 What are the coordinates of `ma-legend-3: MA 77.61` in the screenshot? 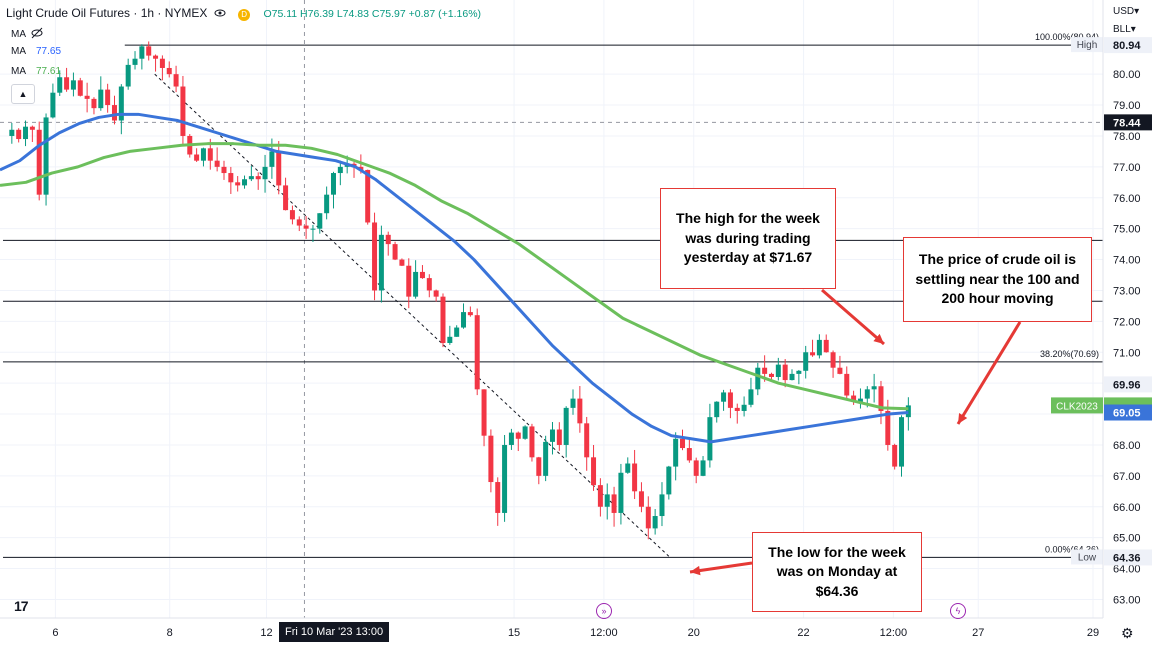 It's located at (36, 71).